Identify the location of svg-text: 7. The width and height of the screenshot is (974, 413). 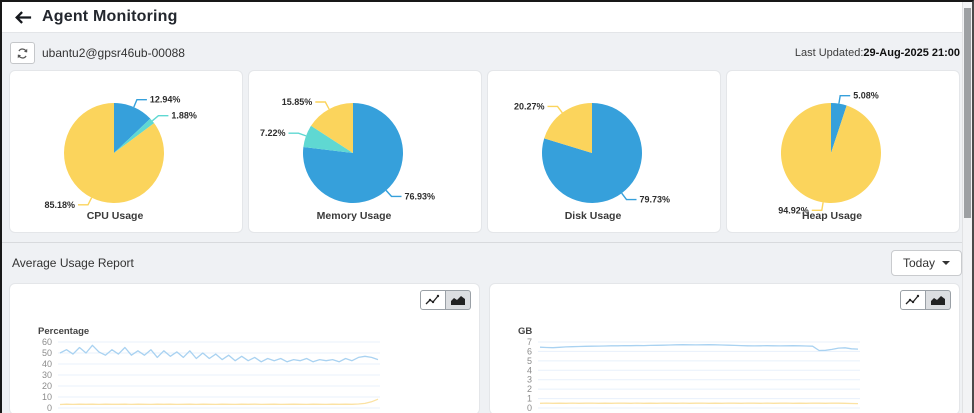
(529, 342).